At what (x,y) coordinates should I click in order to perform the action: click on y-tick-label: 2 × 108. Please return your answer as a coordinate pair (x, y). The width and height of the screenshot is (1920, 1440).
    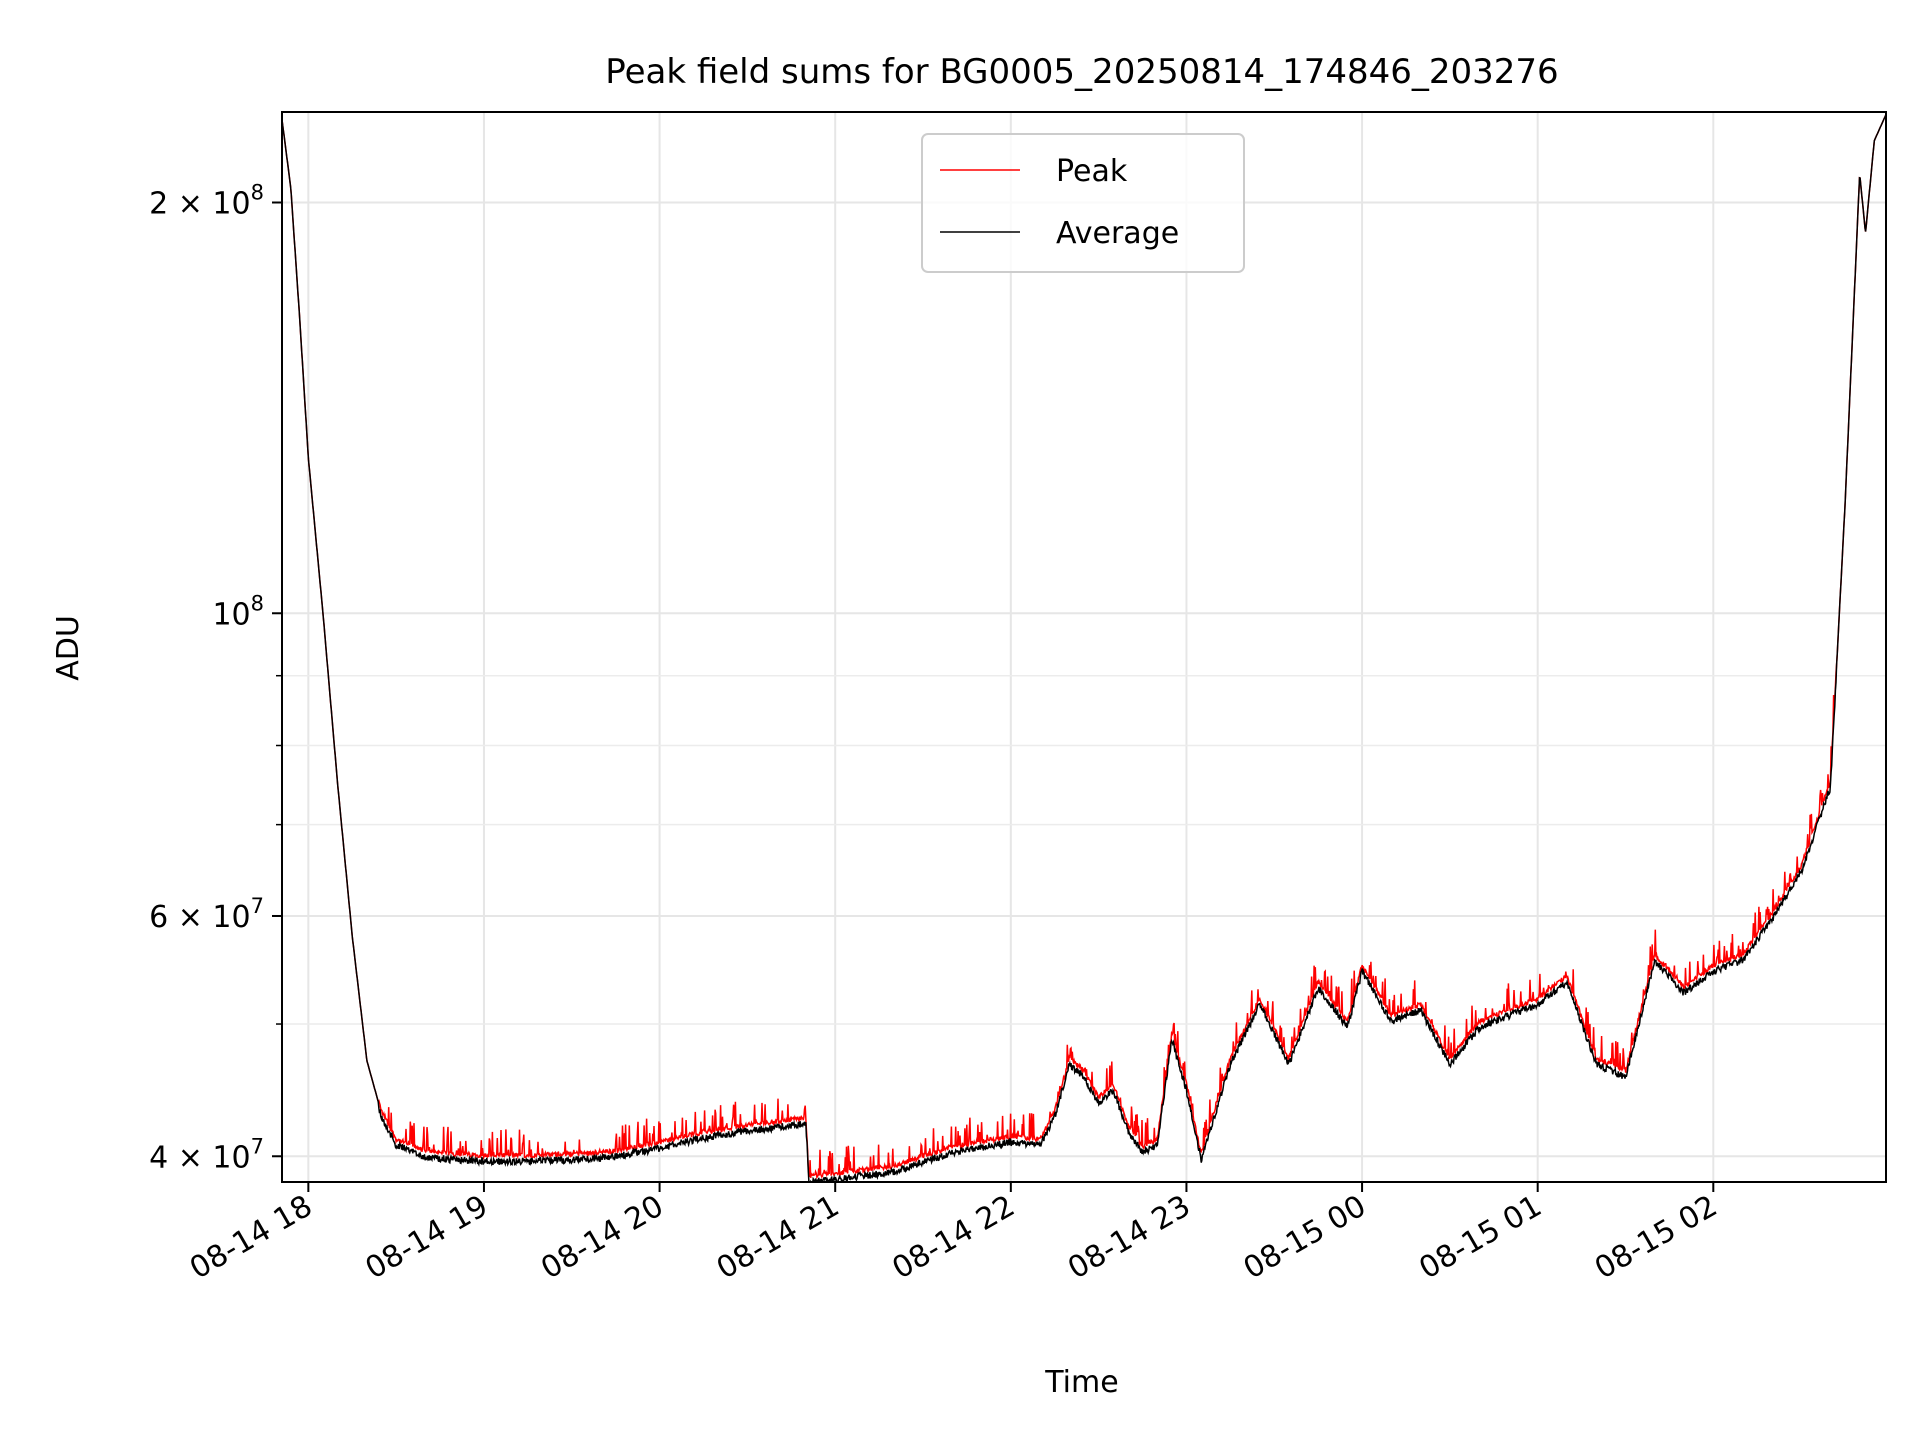
    Looking at the image, I should click on (206, 201).